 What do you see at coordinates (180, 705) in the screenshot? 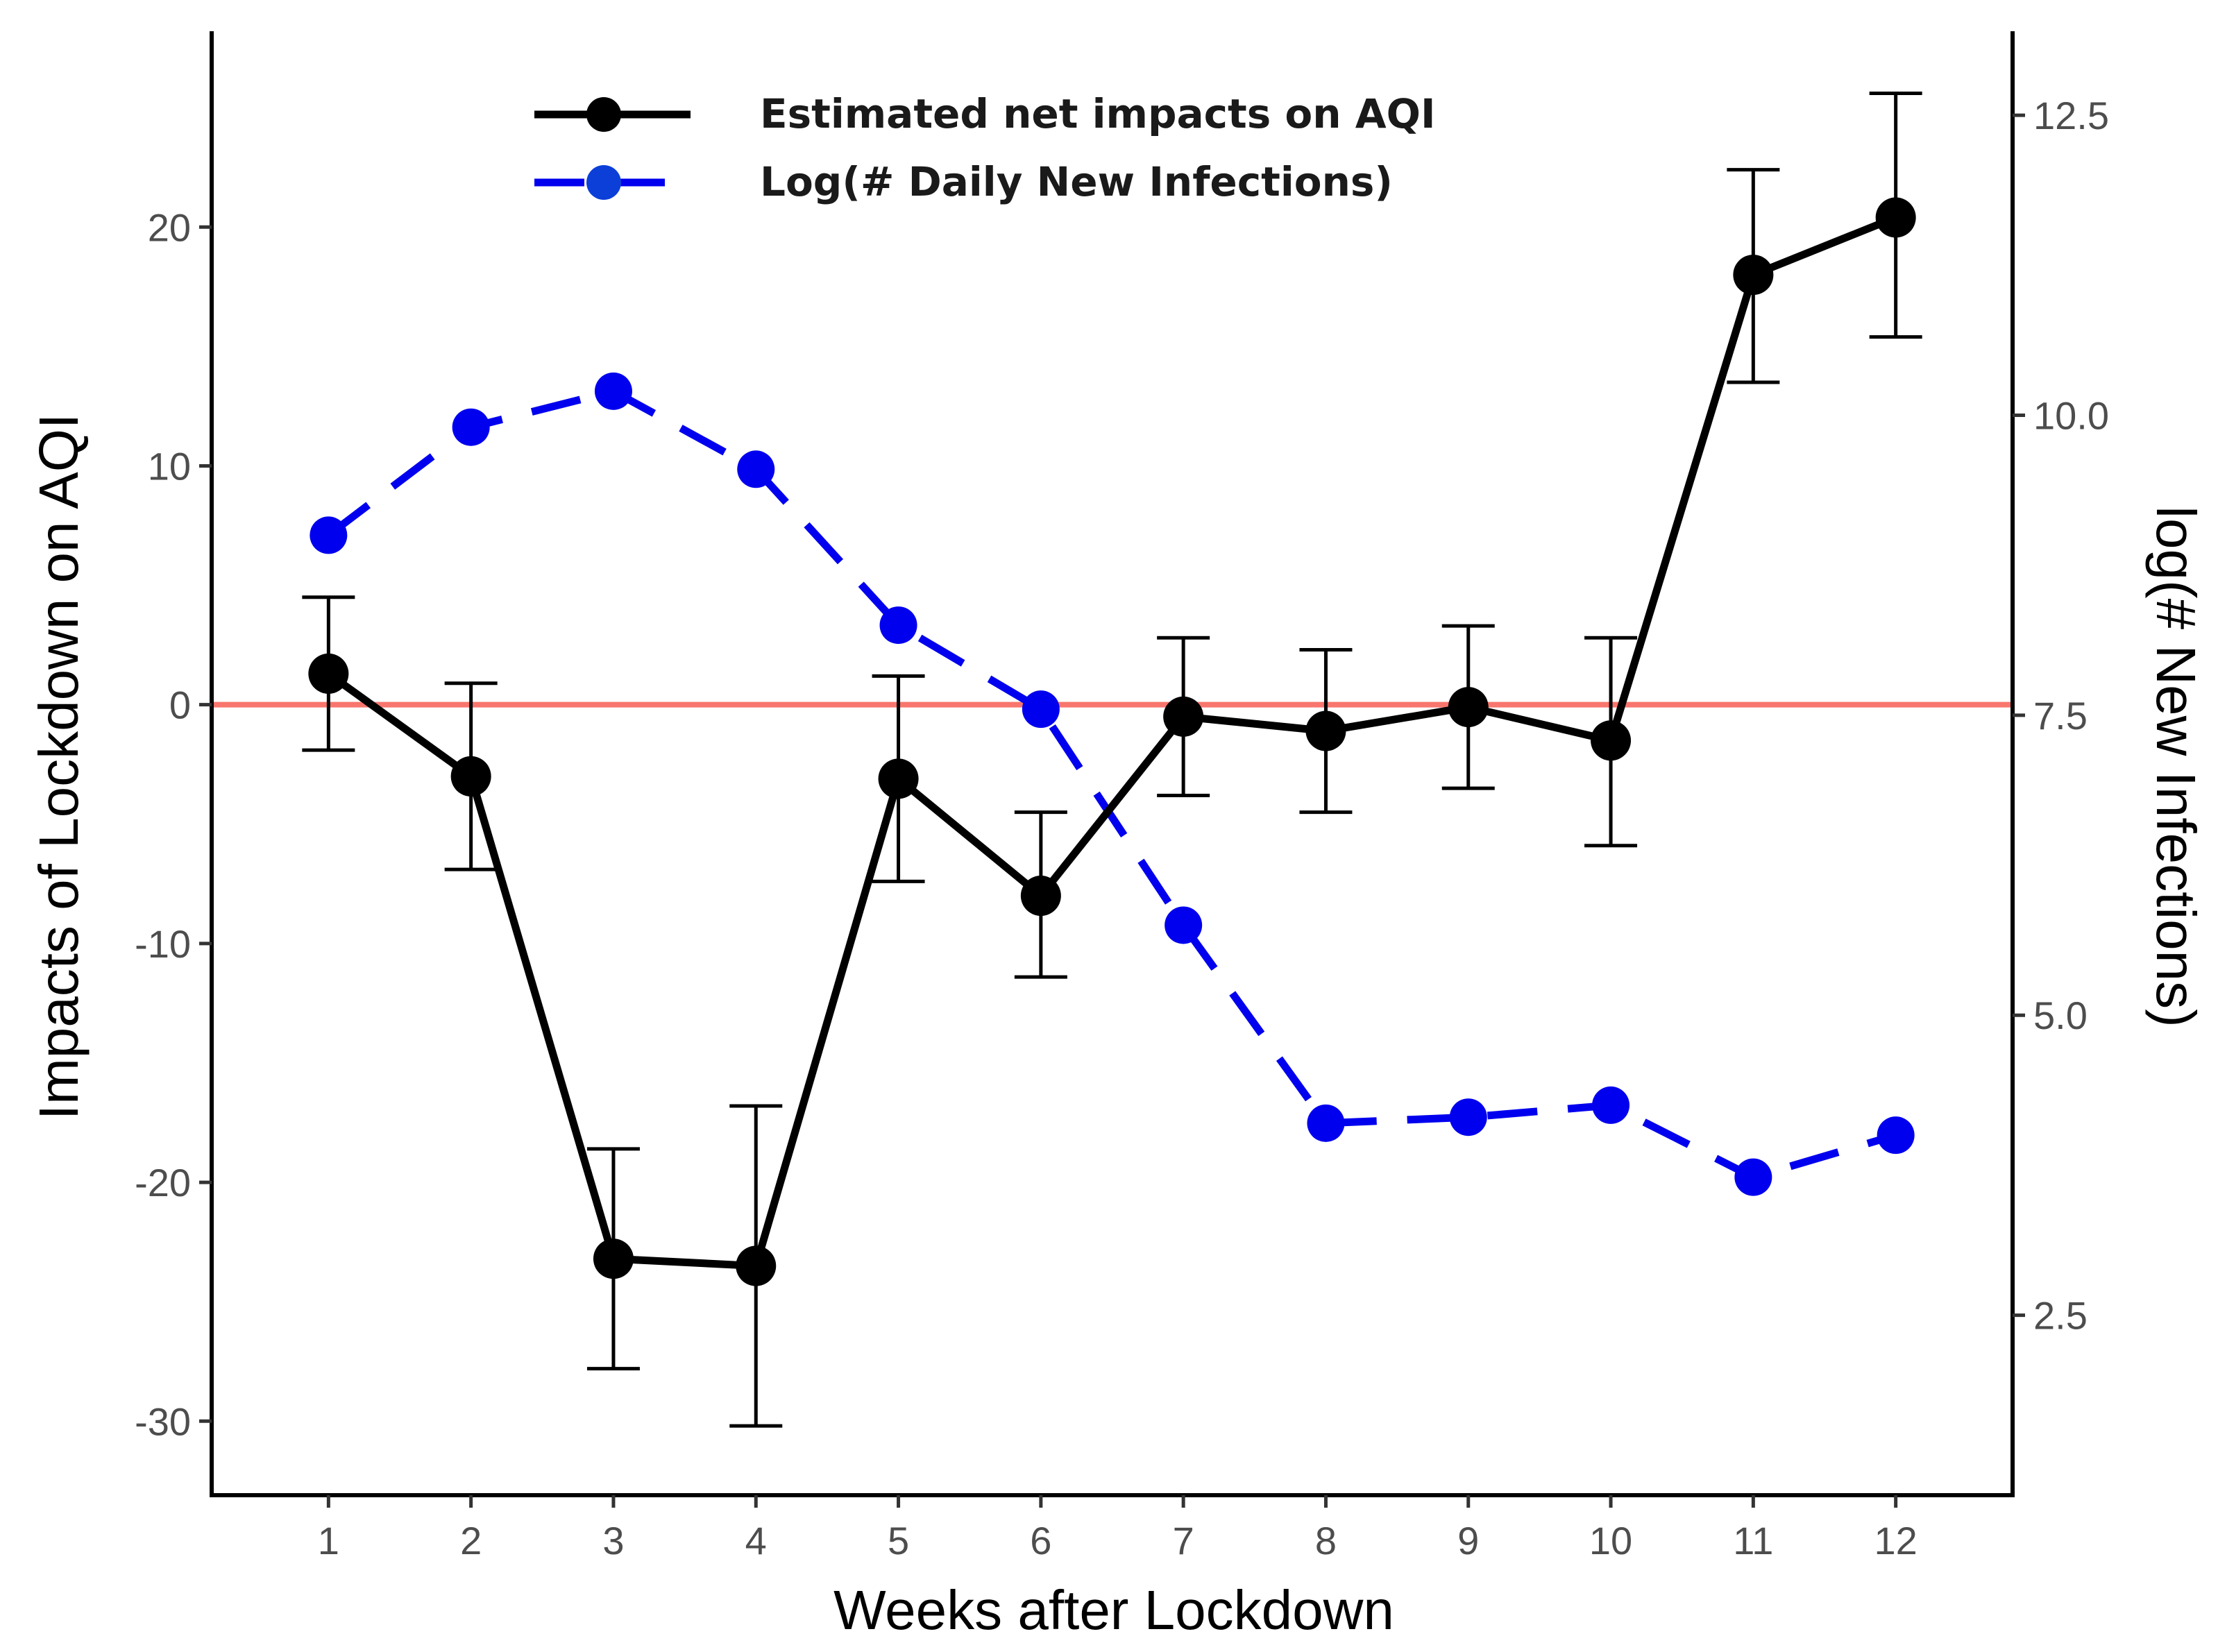
I see `y-tick-label-left: 0` at bounding box center [180, 705].